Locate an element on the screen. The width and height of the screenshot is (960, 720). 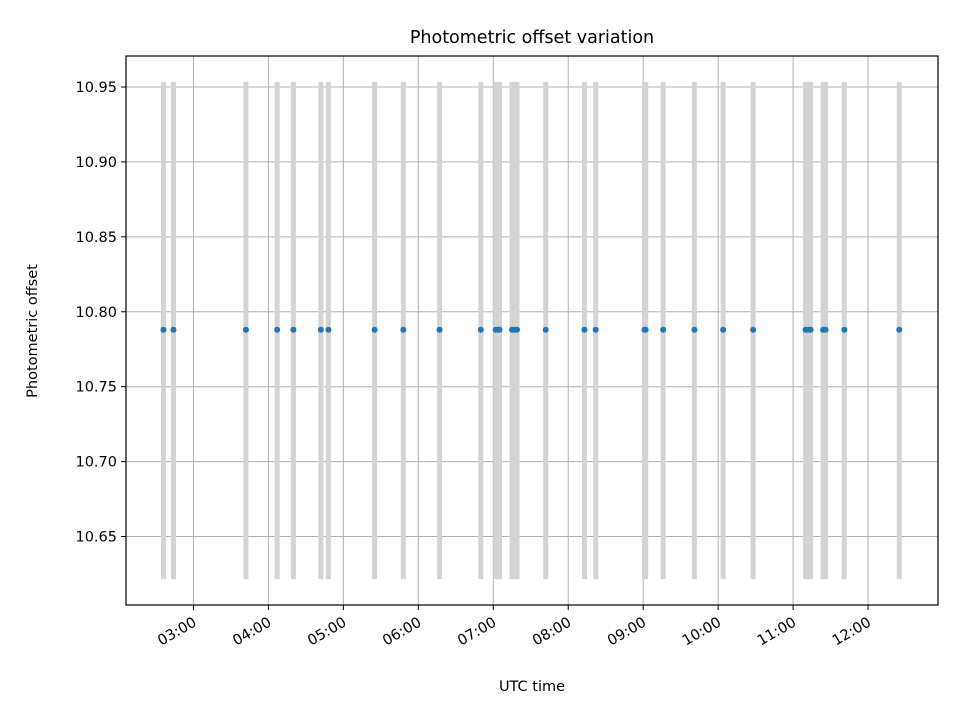
x-tick-label: 04:00 is located at coordinates (252, 632).